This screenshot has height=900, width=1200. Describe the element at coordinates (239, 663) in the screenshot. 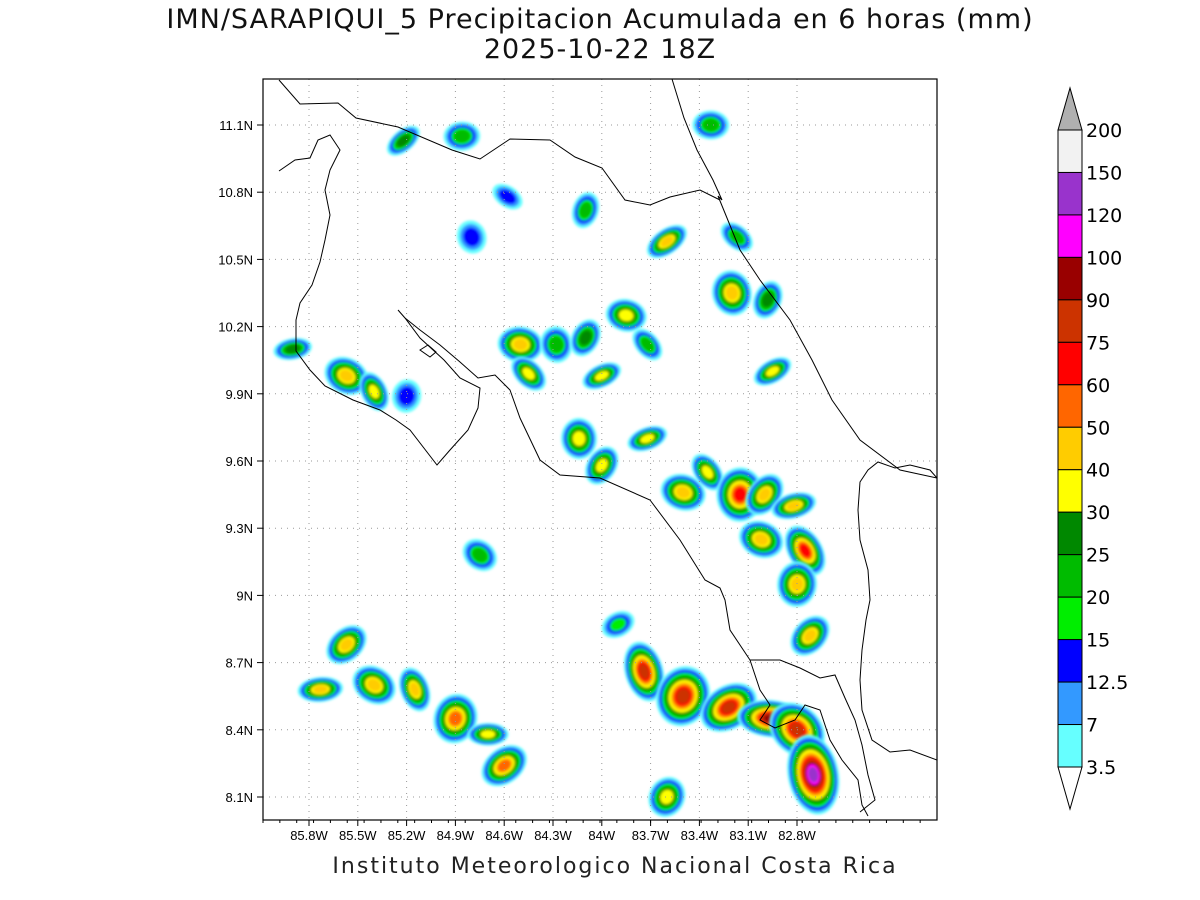

I see `lat-tick-label: 8.7N` at that location.